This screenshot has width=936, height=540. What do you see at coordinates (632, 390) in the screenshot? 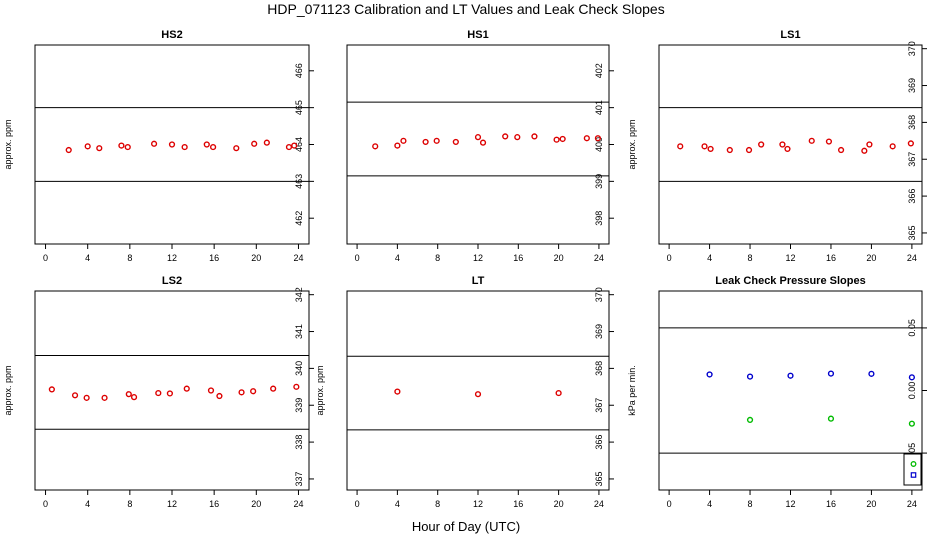
I see `y-axis-label: kPa per min.` at bounding box center [632, 390].